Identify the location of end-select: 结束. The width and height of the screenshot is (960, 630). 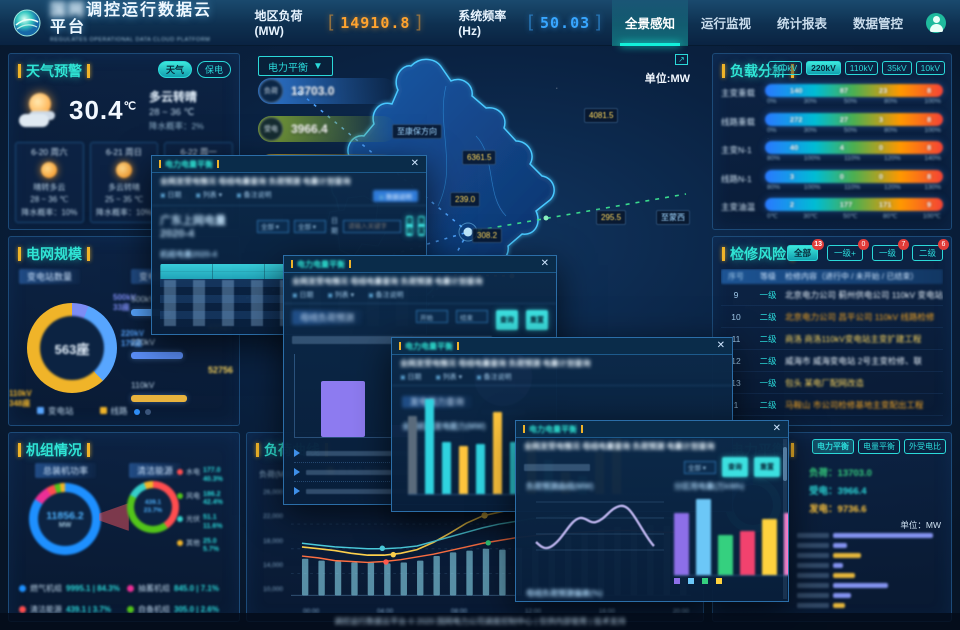
(472, 316).